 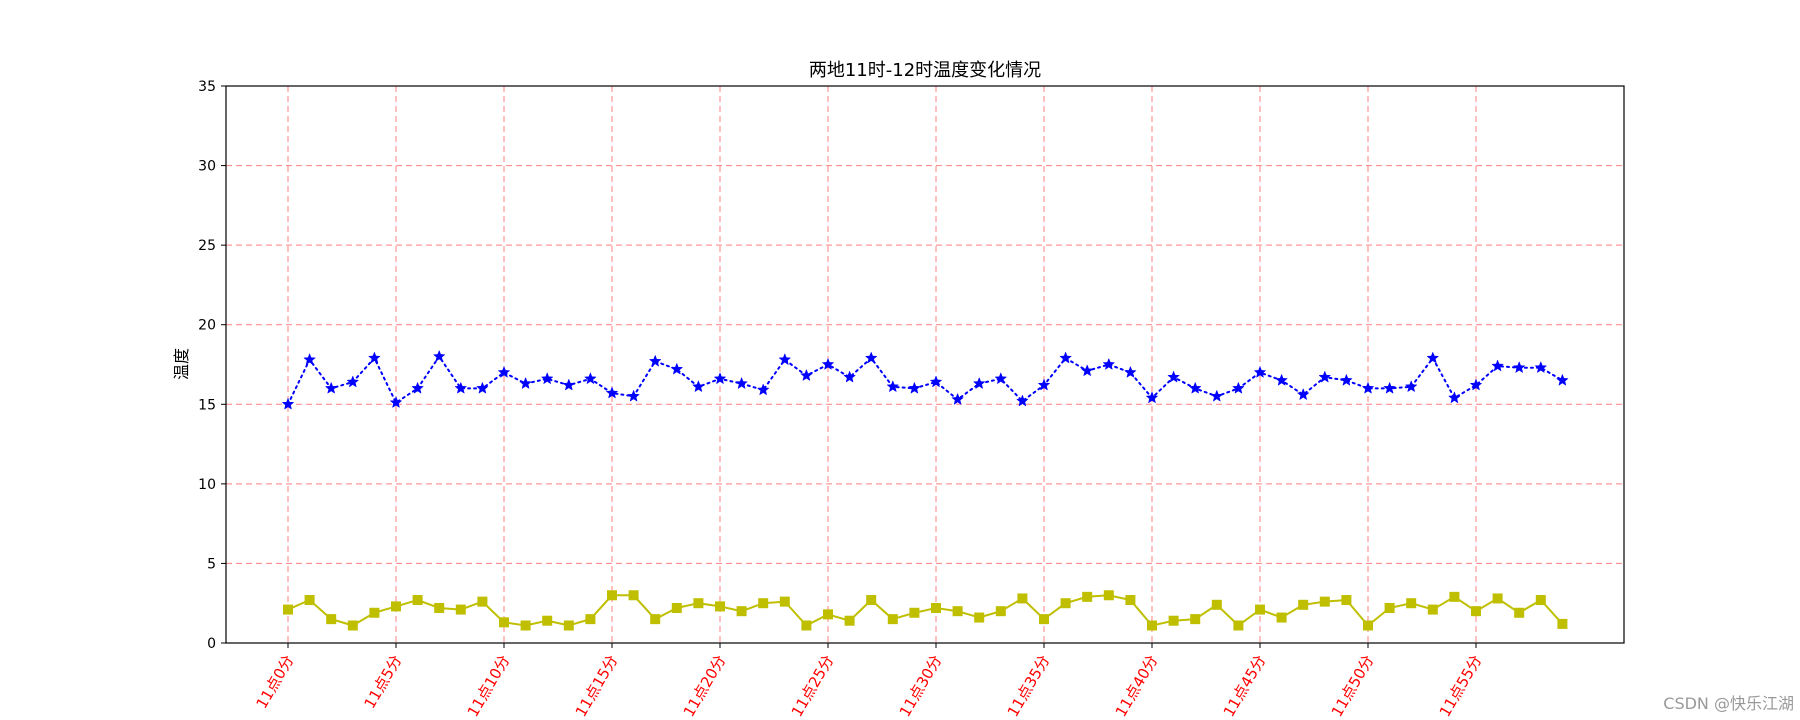 I want to click on x-tick-label: 11点45分, so click(x=1245, y=686).